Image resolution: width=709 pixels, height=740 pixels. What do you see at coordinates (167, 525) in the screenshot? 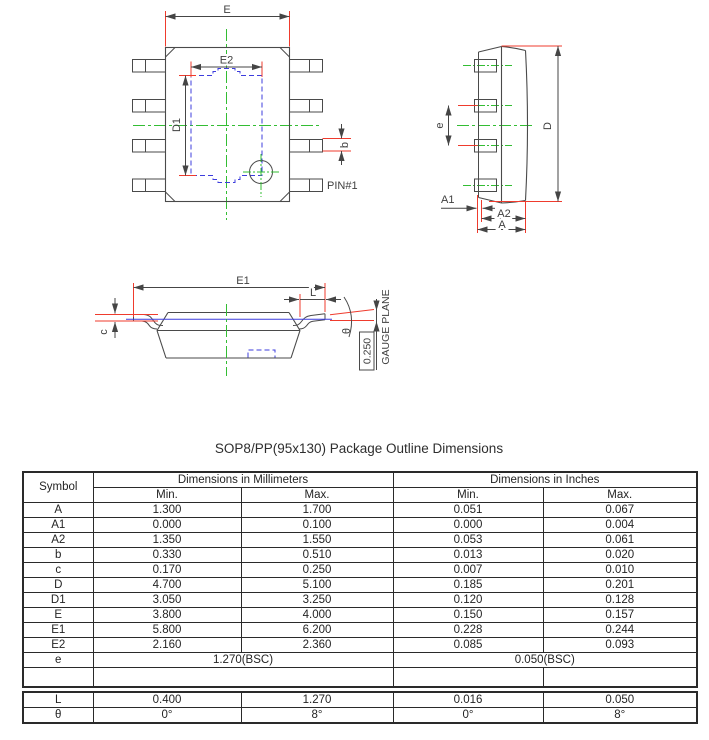
I see `cell-mm-min: 0.000` at bounding box center [167, 525].